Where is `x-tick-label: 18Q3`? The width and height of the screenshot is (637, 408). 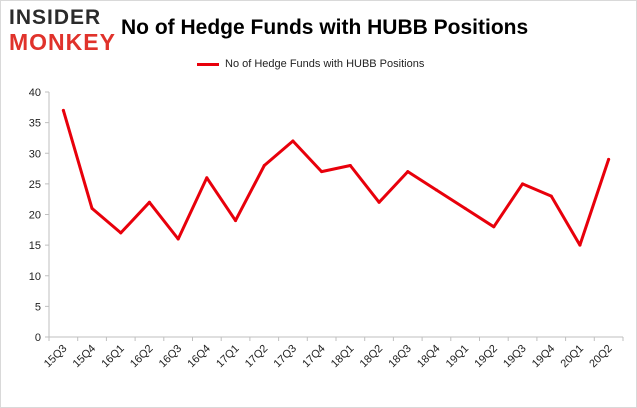
x-tick-label: 18Q3 is located at coordinates (400, 357).